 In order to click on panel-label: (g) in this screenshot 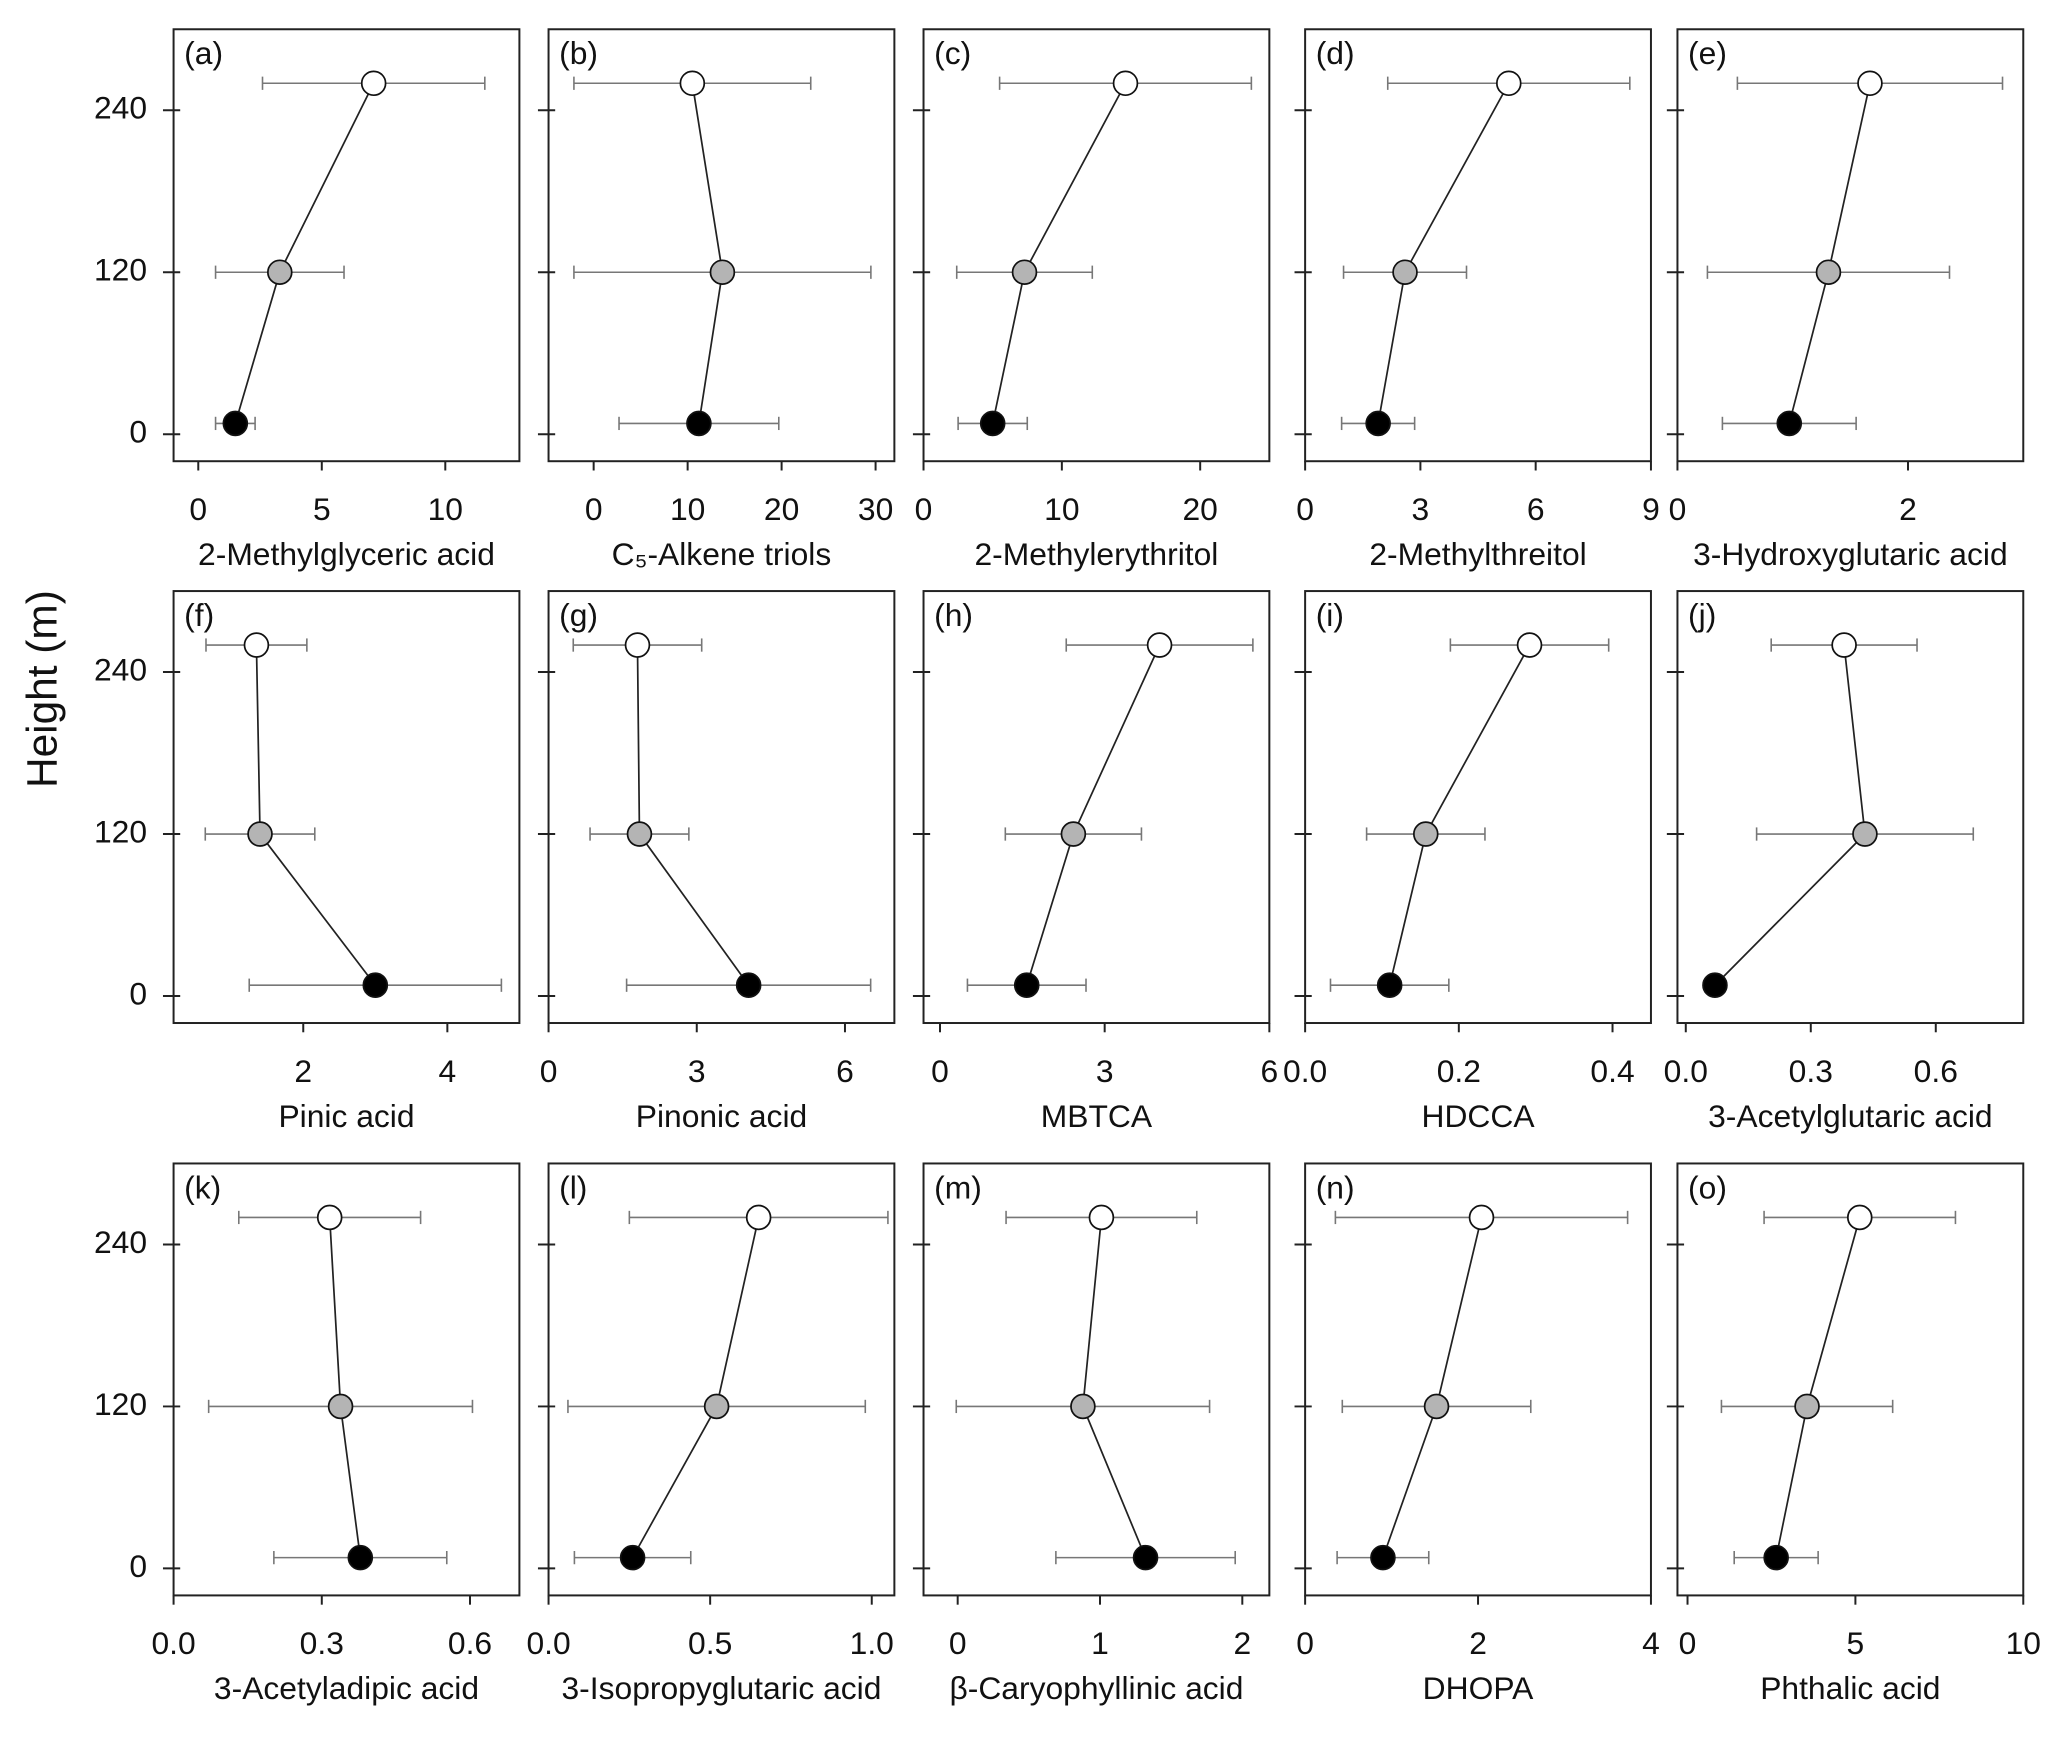, I will do `click(578, 615)`.